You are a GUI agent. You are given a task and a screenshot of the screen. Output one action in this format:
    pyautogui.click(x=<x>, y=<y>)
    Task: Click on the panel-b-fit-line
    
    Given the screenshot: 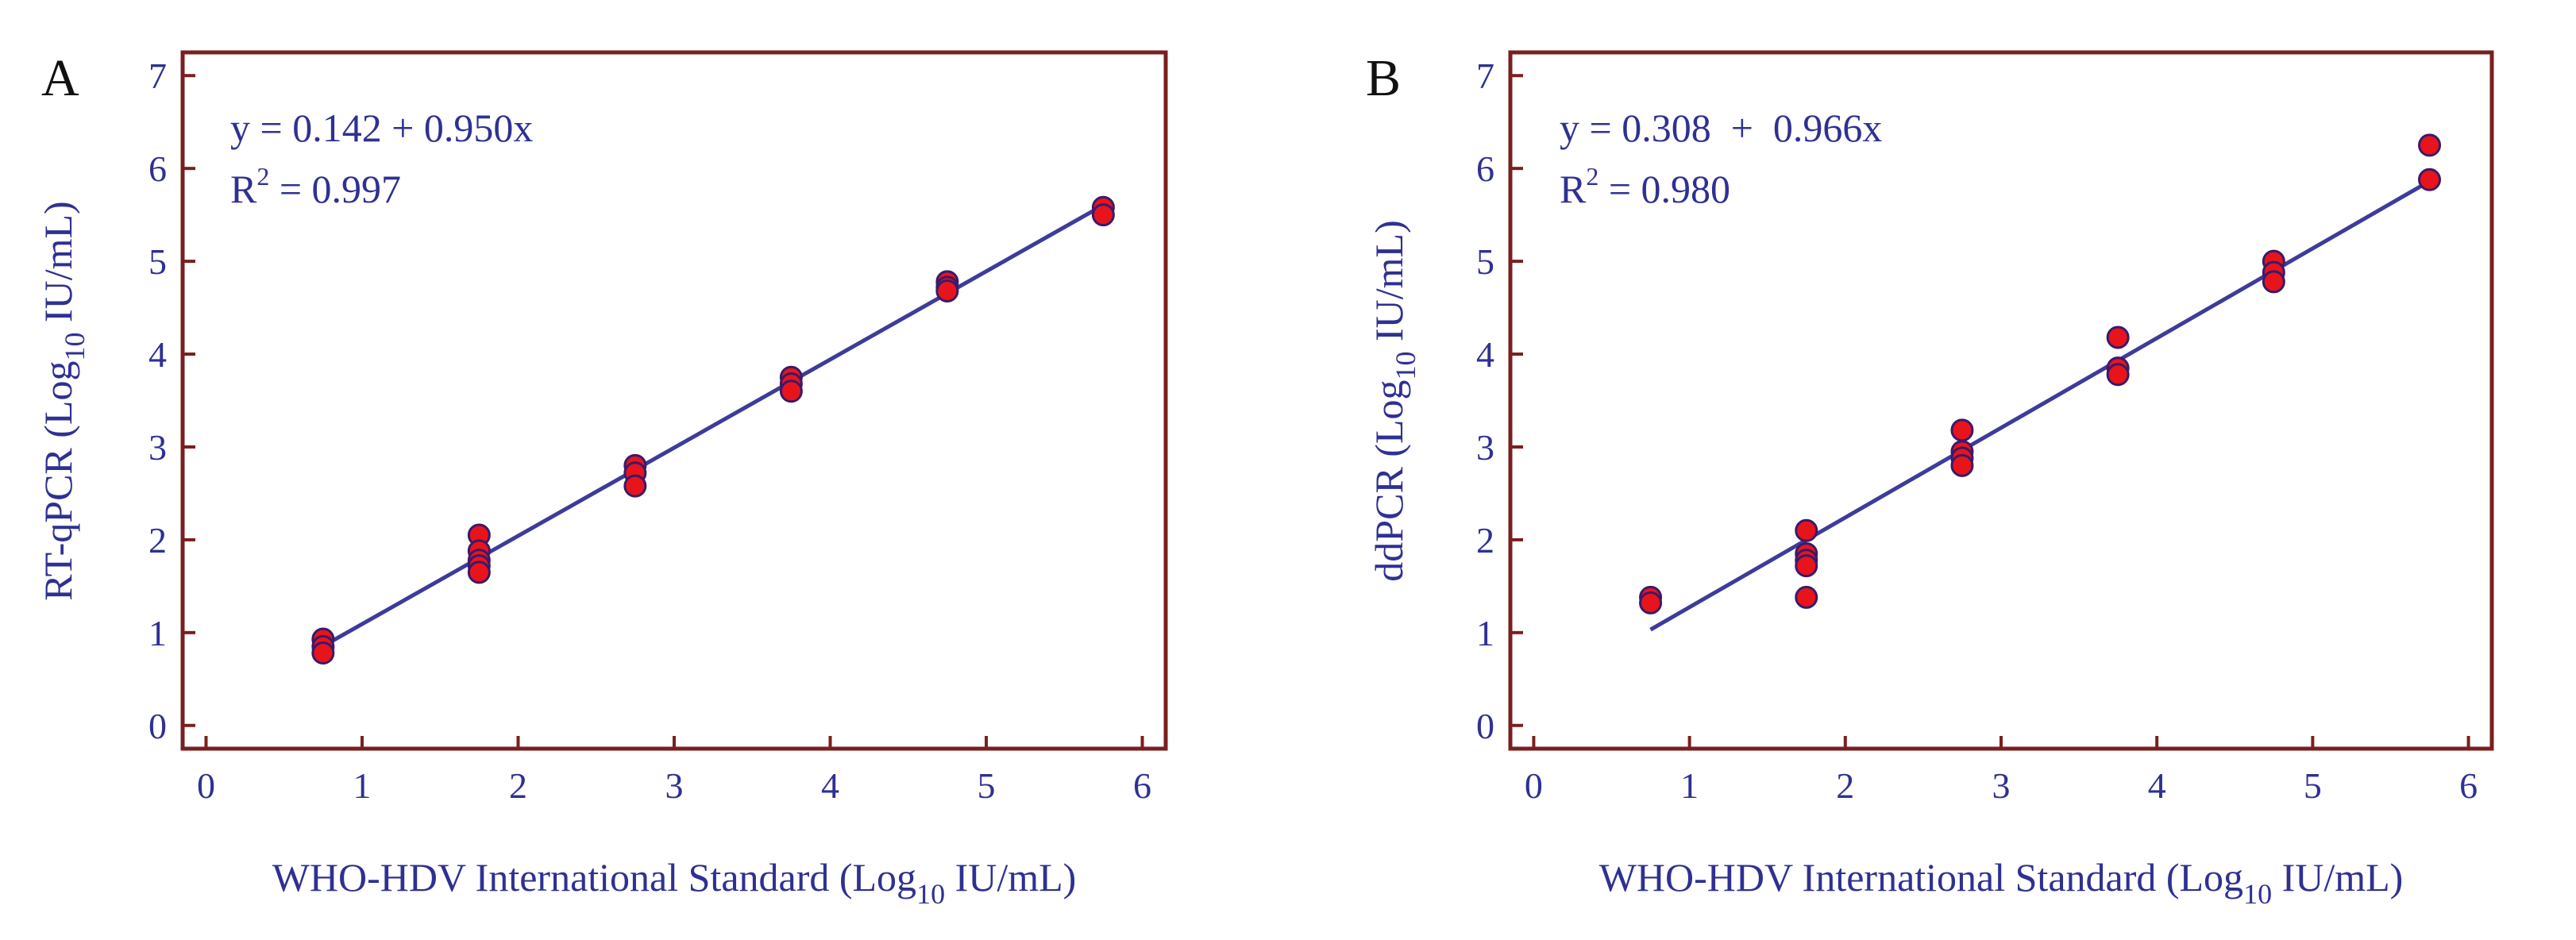 What is the action you would take?
    pyautogui.click(x=2040, y=406)
    